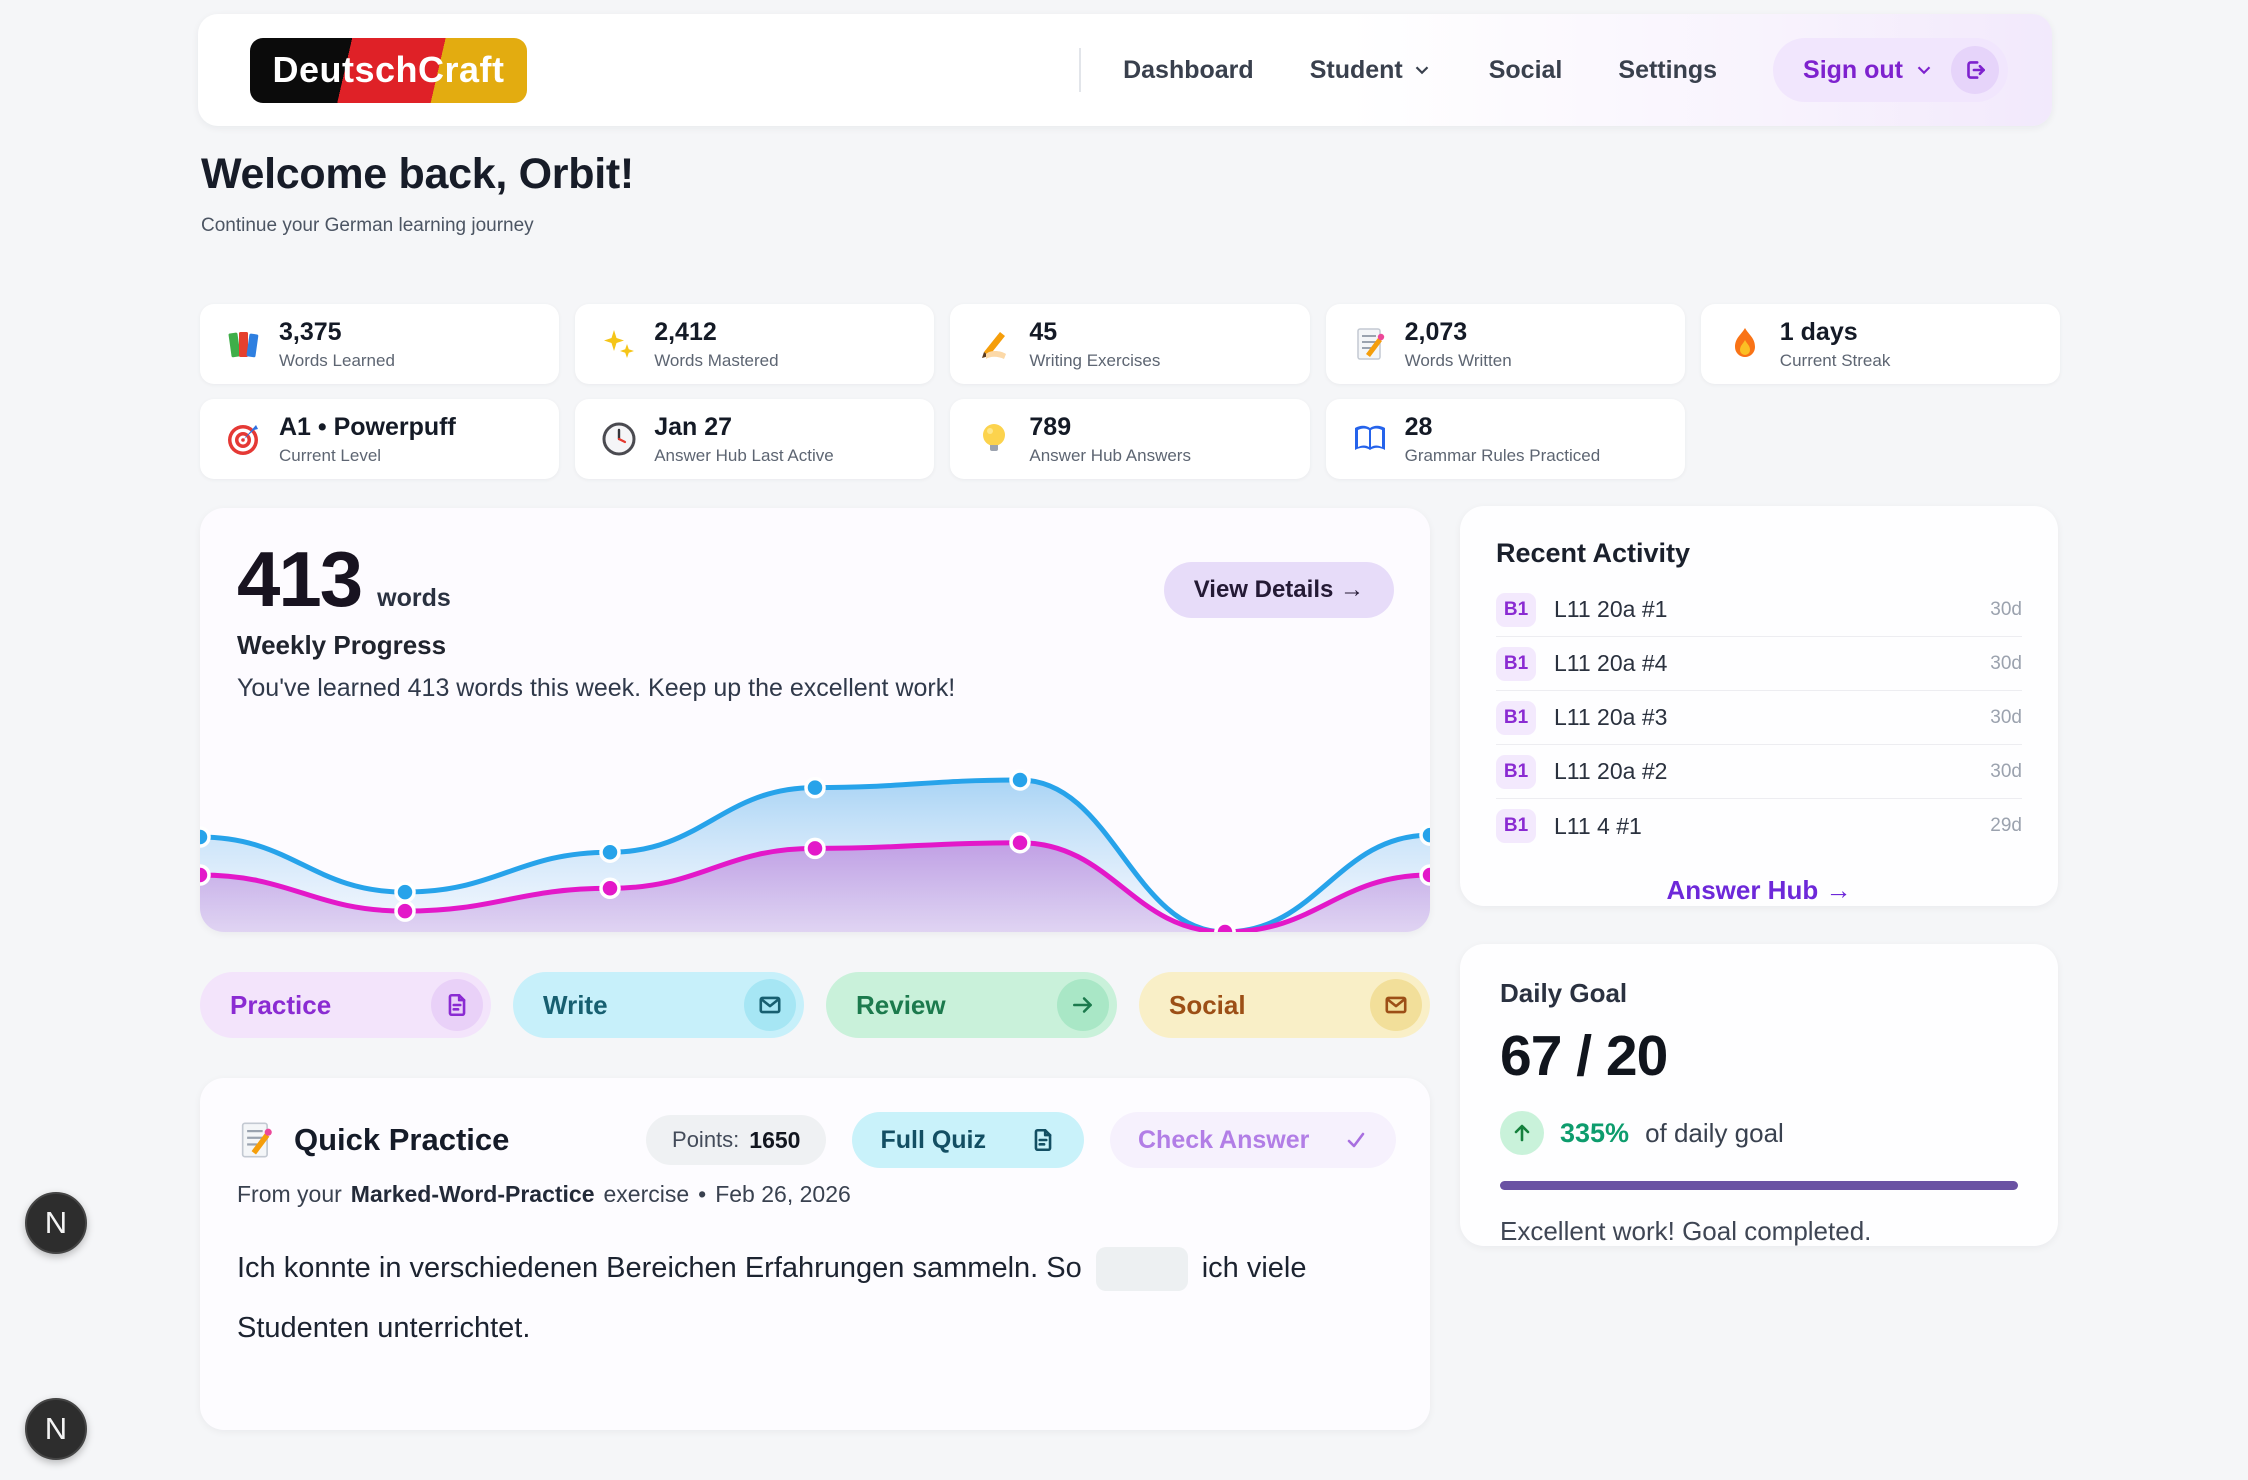 The height and width of the screenshot is (1480, 2248). I want to click on view-details-button: View Details →, so click(1278, 590).